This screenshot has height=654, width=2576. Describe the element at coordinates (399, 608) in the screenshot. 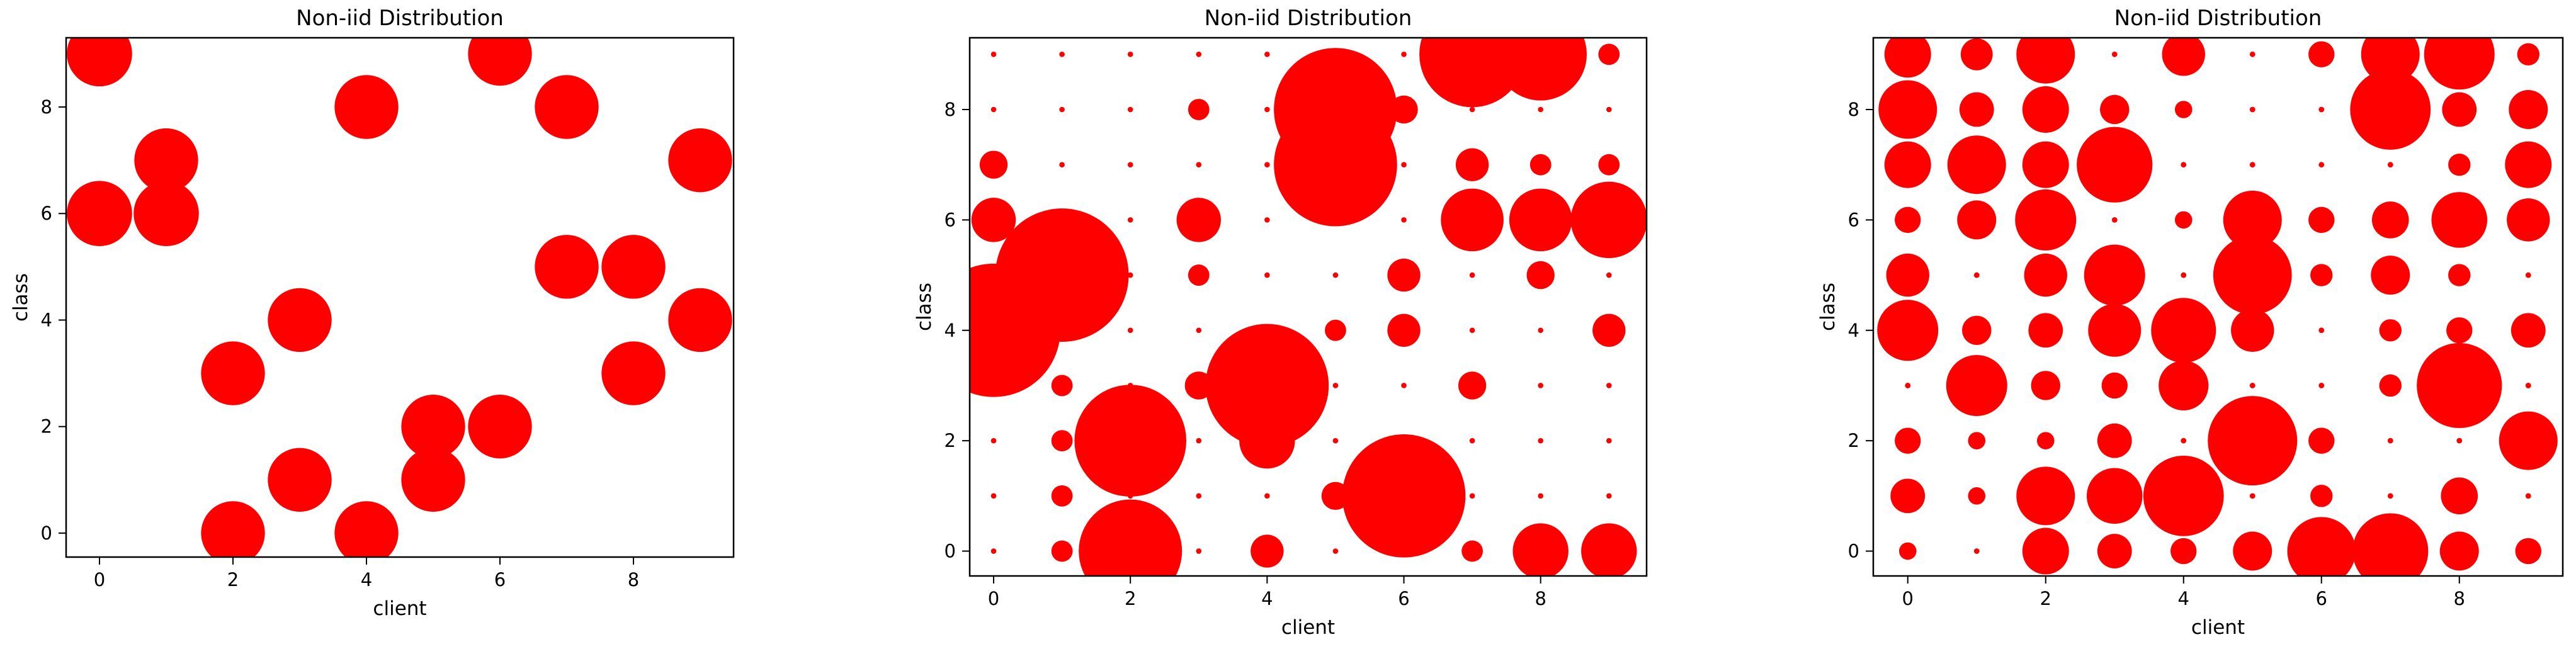

I see `x-axis-label: client` at that location.